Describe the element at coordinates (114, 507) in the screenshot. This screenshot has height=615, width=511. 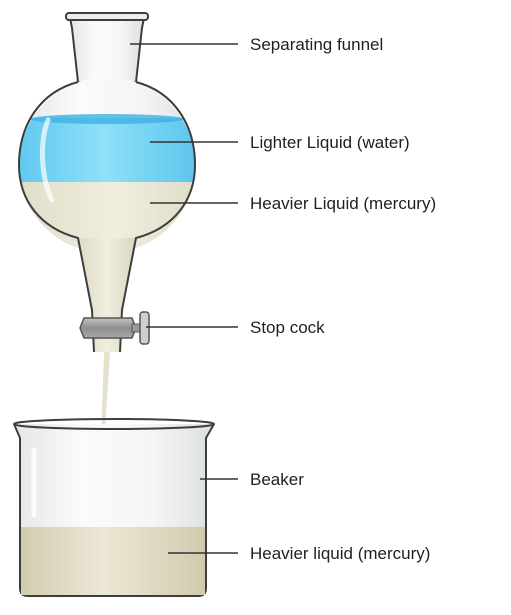
I see `beaker` at that location.